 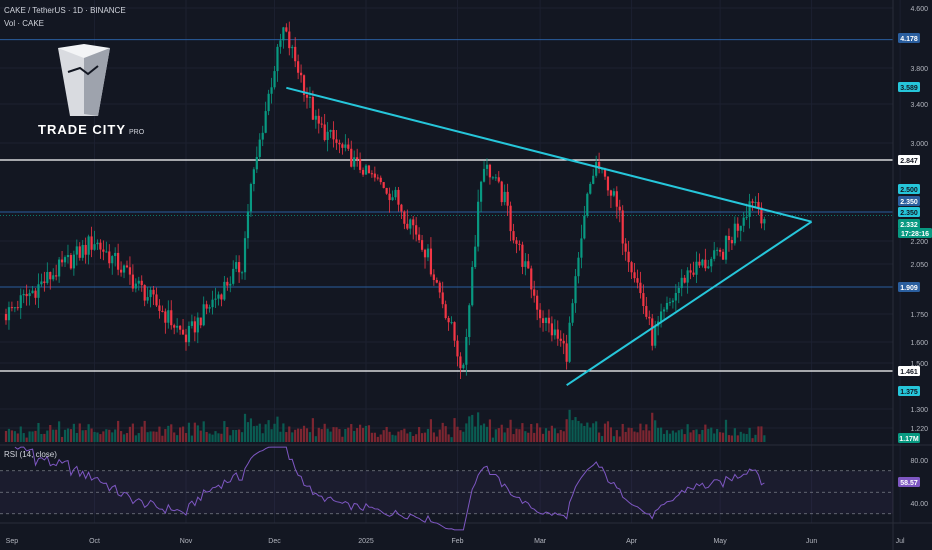 I want to click on price-badge-label: 2.847, so click(x=909, y=161).